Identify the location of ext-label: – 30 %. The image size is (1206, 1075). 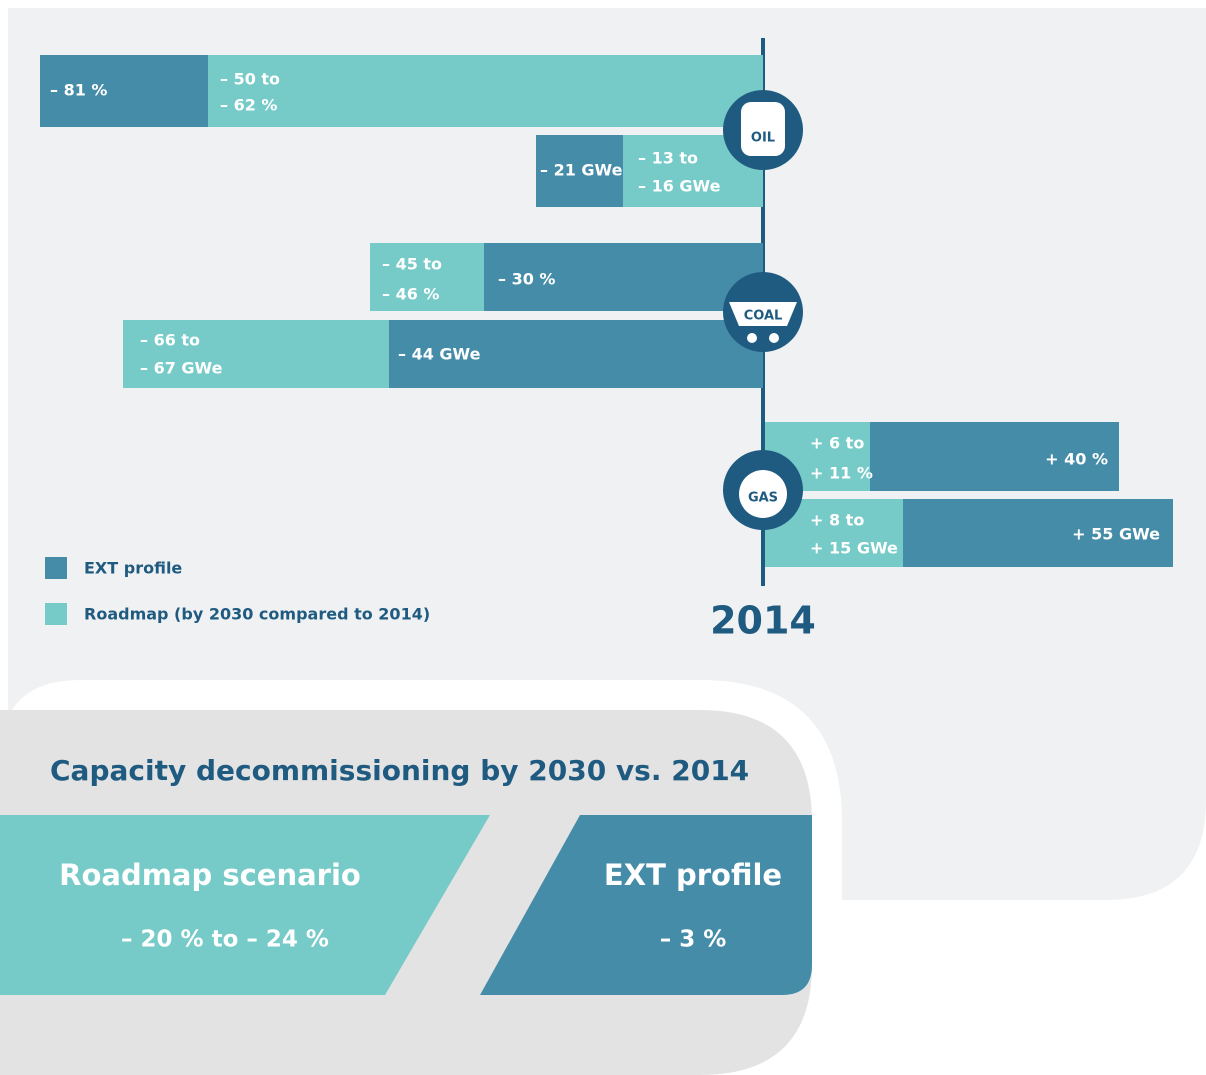
(526, 279).